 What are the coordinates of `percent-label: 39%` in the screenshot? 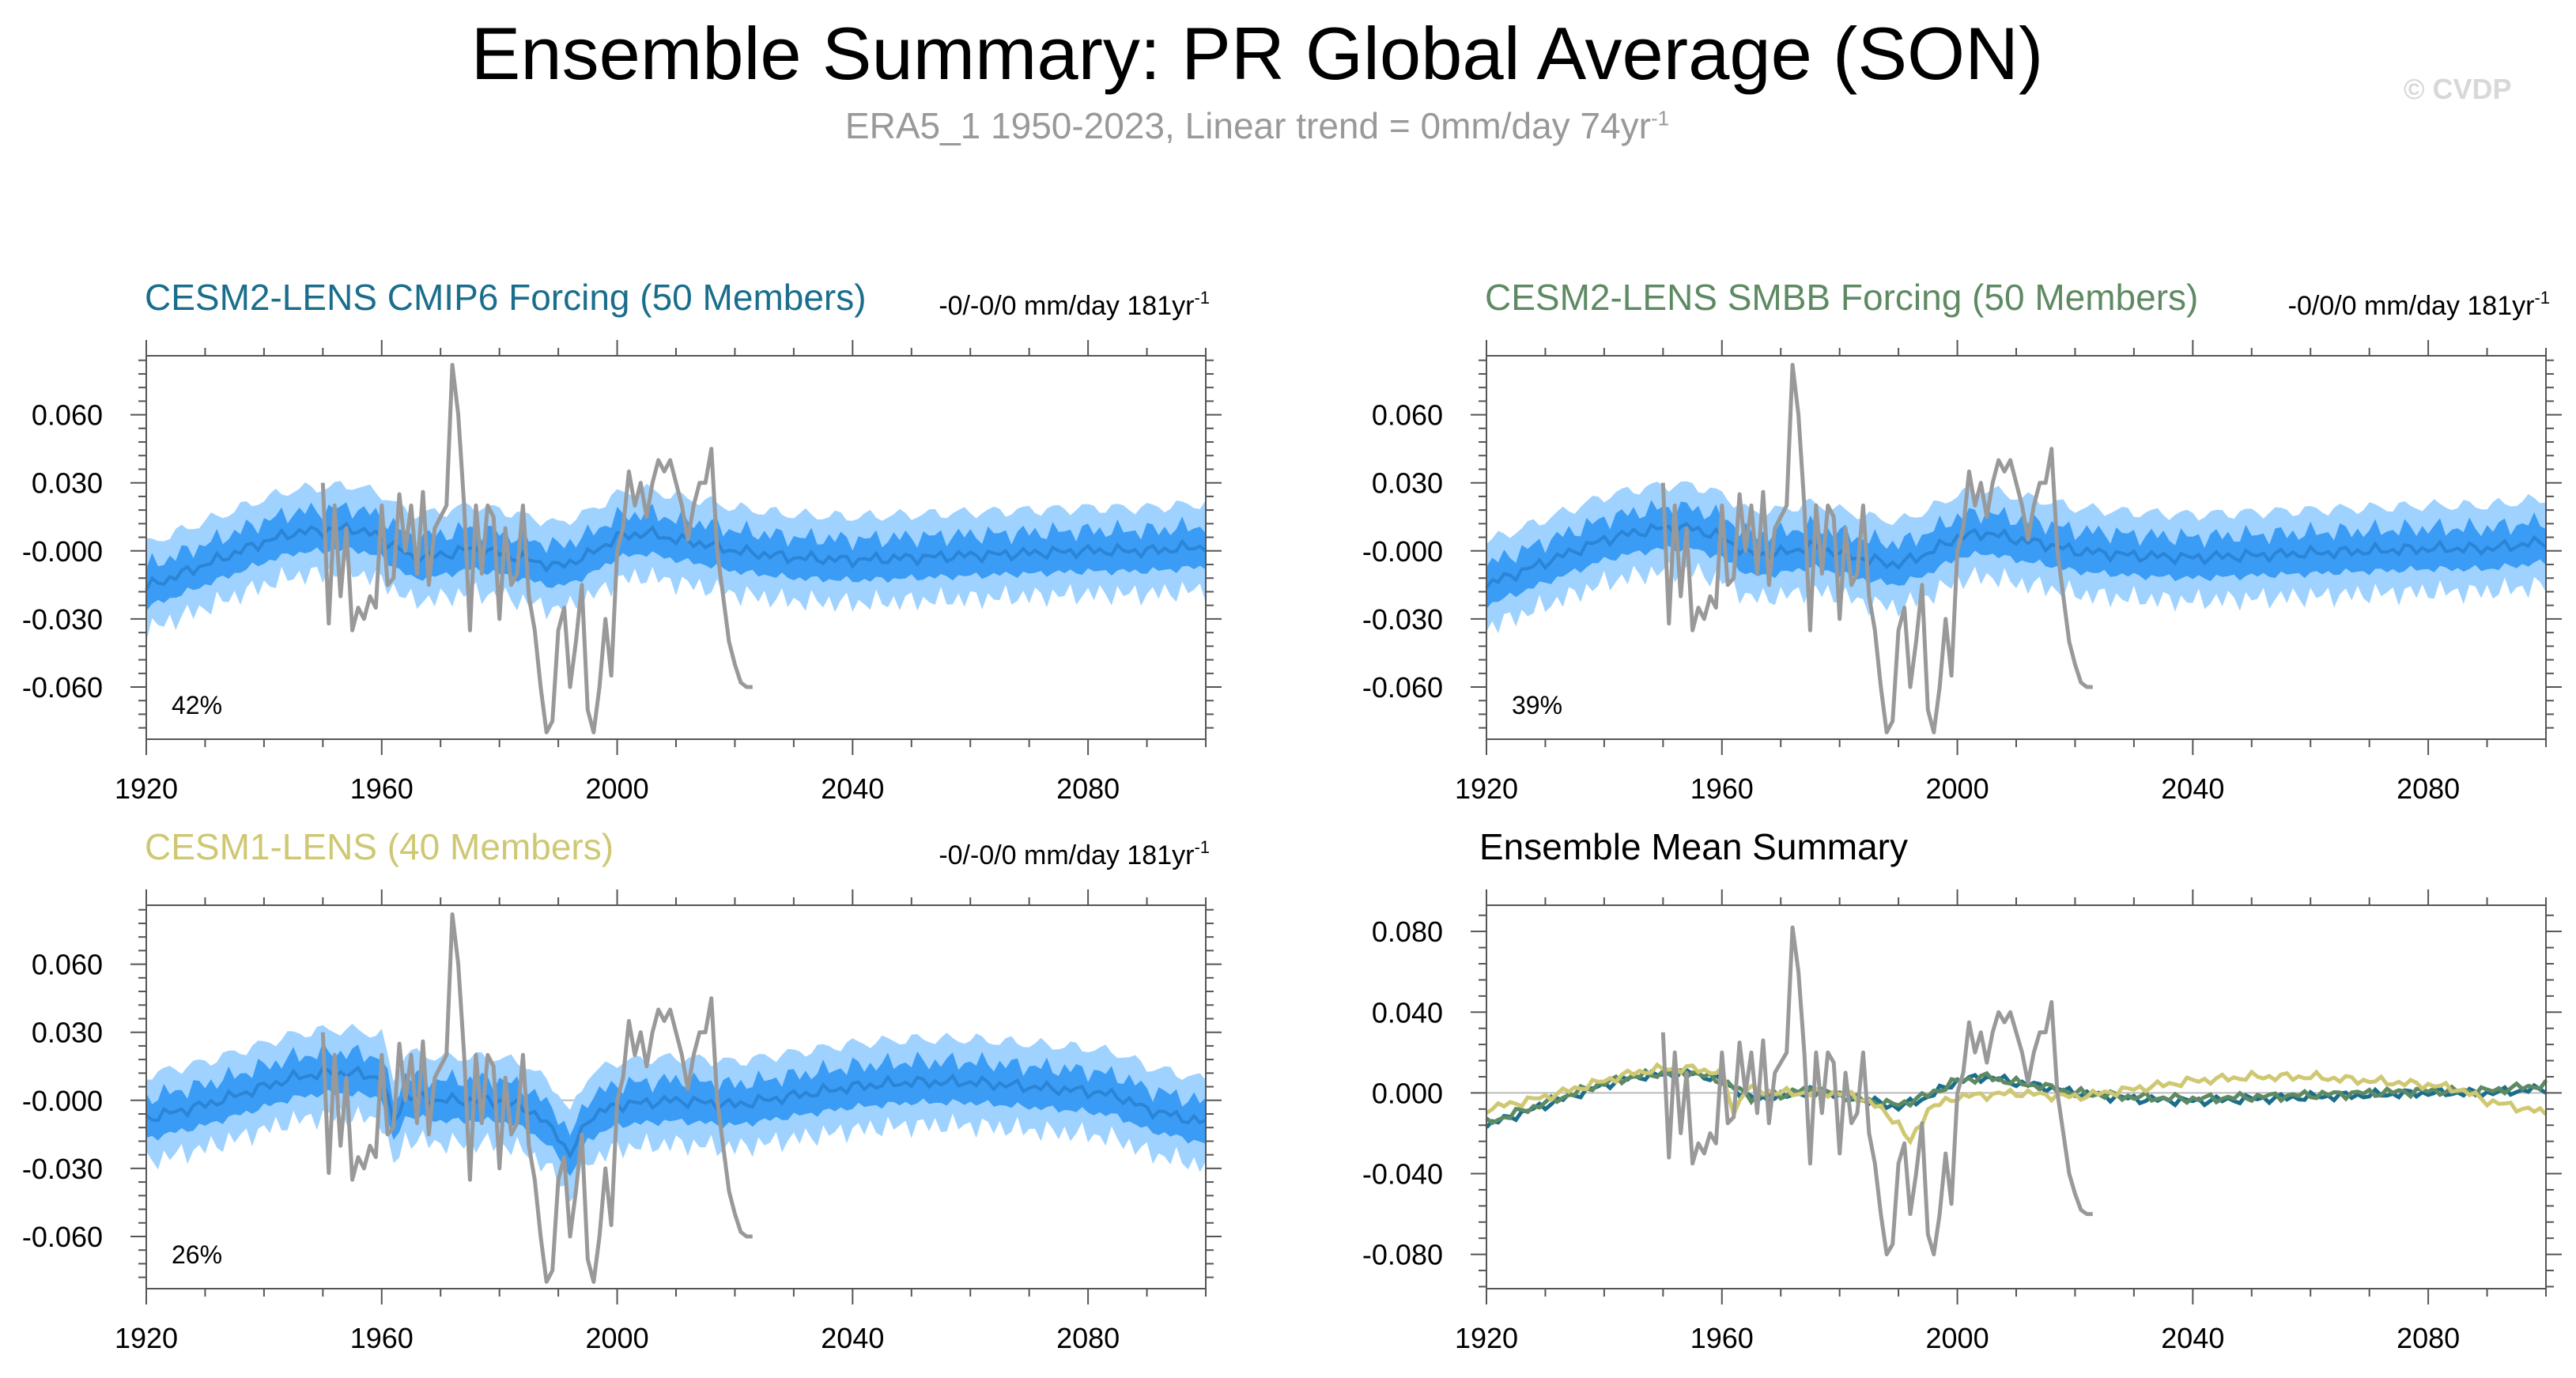 It's located at (1537, 705).